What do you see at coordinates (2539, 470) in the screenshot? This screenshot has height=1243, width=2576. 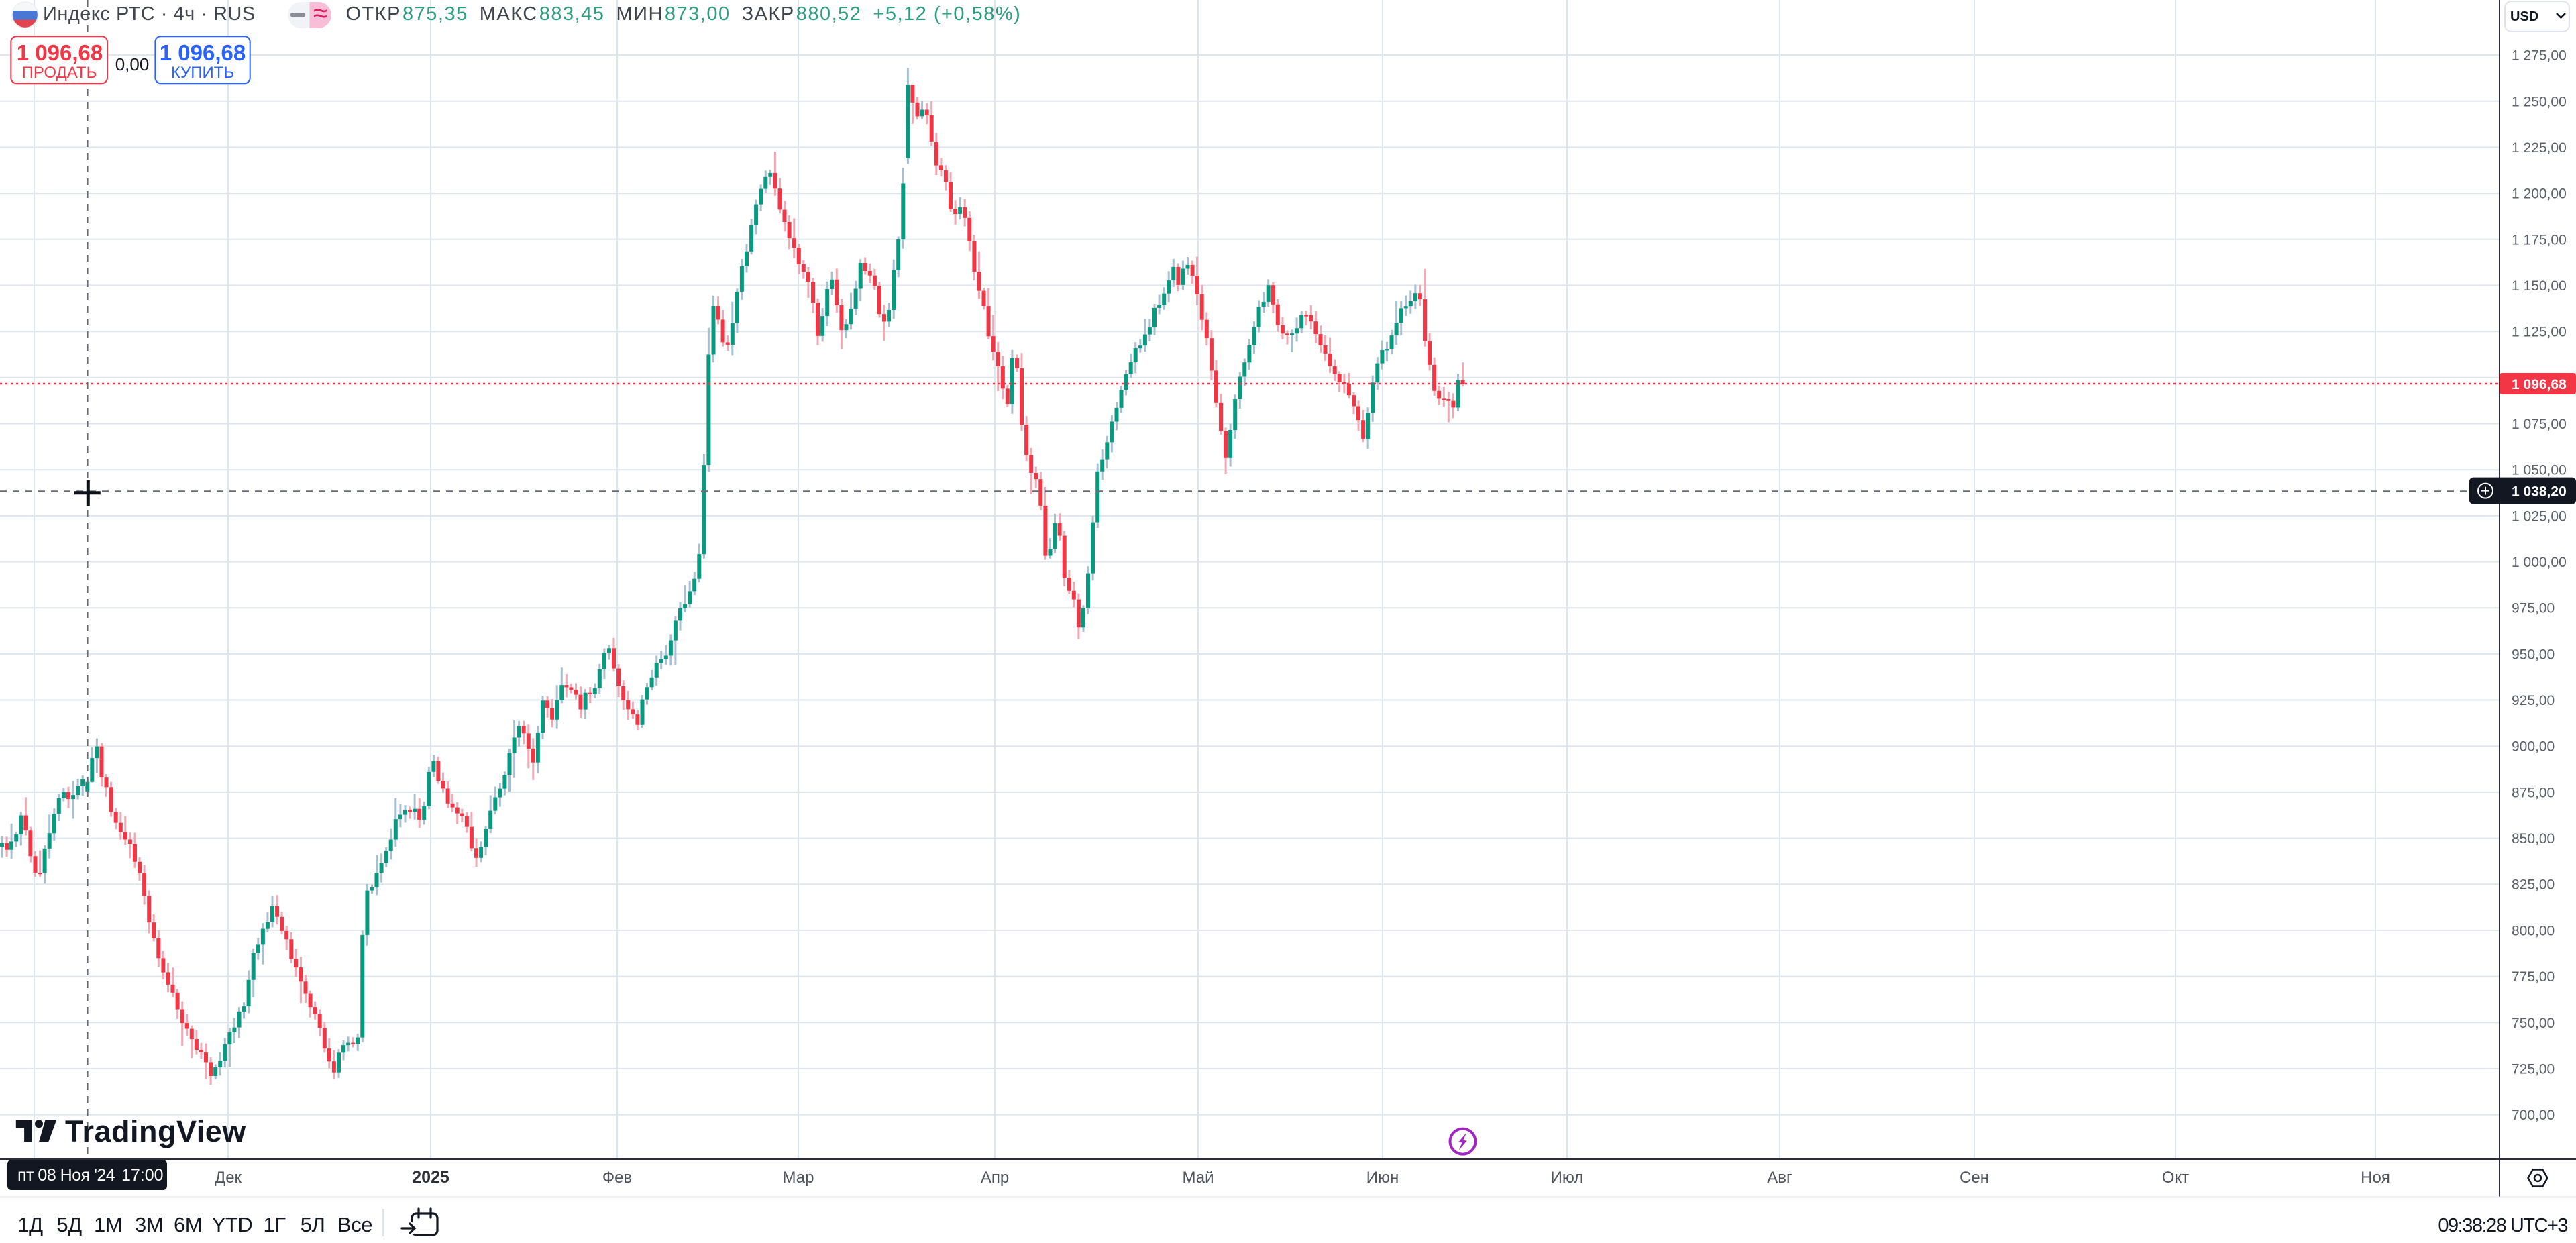 I see `svg-text: 1 050,00` at bounding box center [2539, 470].